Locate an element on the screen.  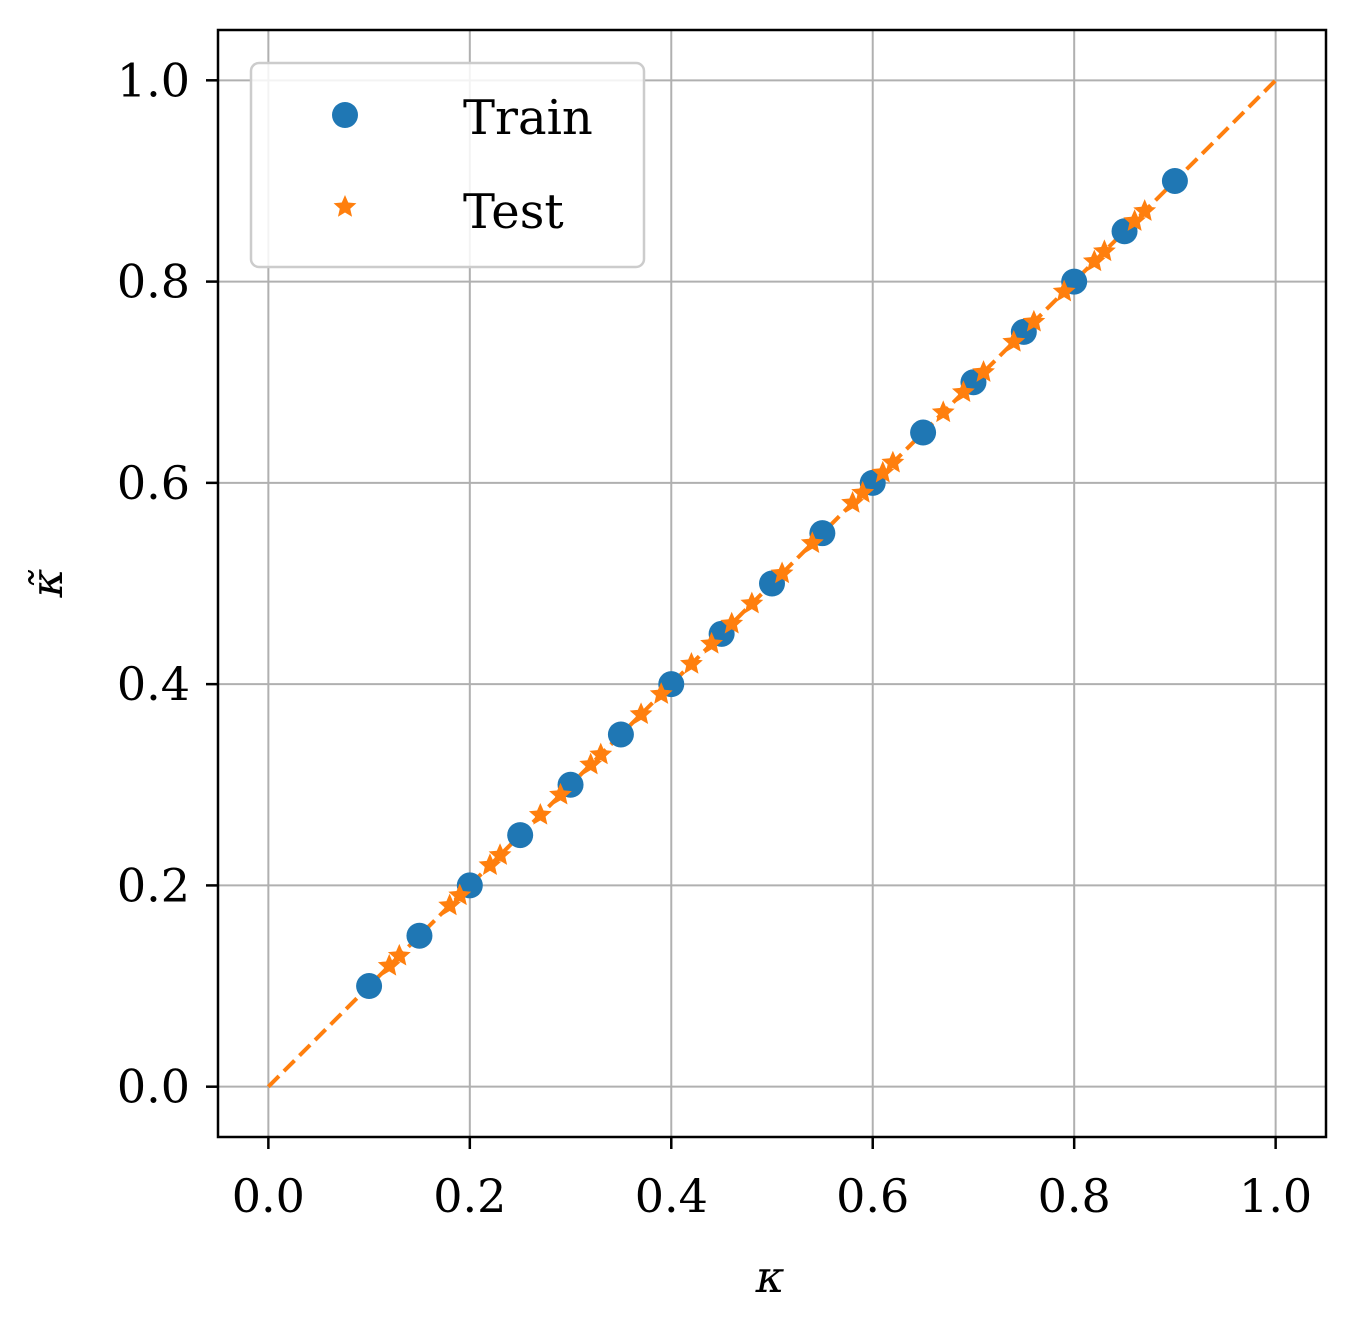
y-tick-label: 0.8 is located at coordinates (153, 282).